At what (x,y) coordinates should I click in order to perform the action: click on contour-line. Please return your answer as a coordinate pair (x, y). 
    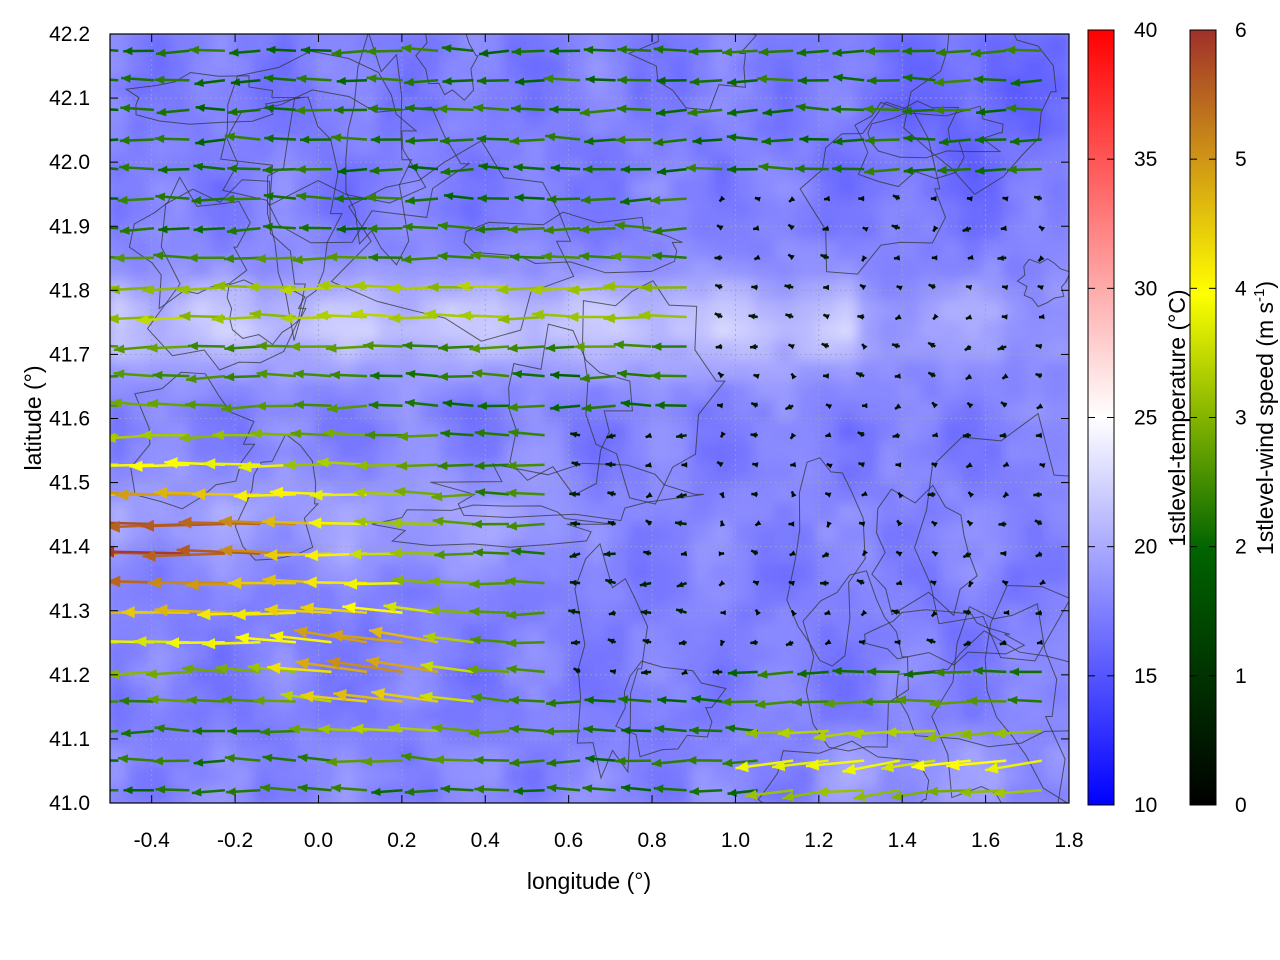
    Looking at the image, I should click on (611, 661).